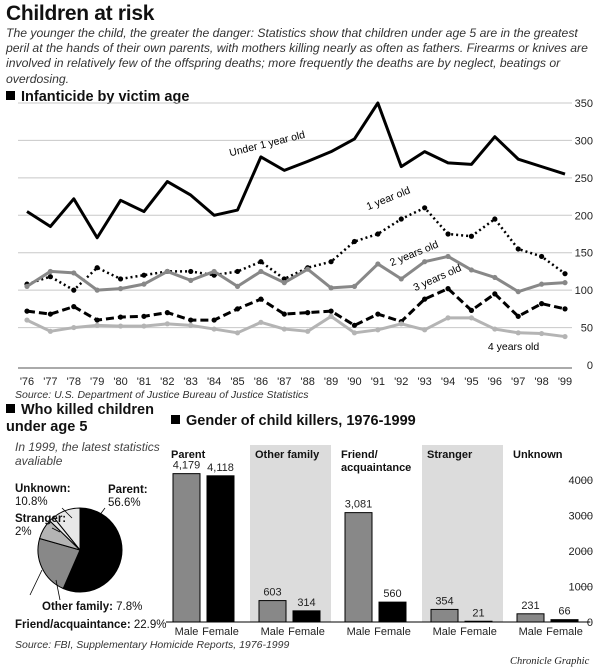  What do you see at coordinates (392, 594) in the screenshot?
I see `bar-value-label: 560` at bounding box center [392, 594].